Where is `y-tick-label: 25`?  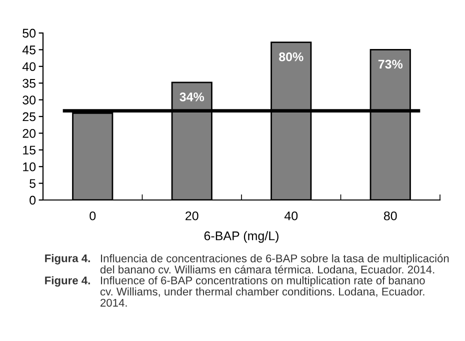
y-tick-label: 25 is located at coordinates (29, 117).